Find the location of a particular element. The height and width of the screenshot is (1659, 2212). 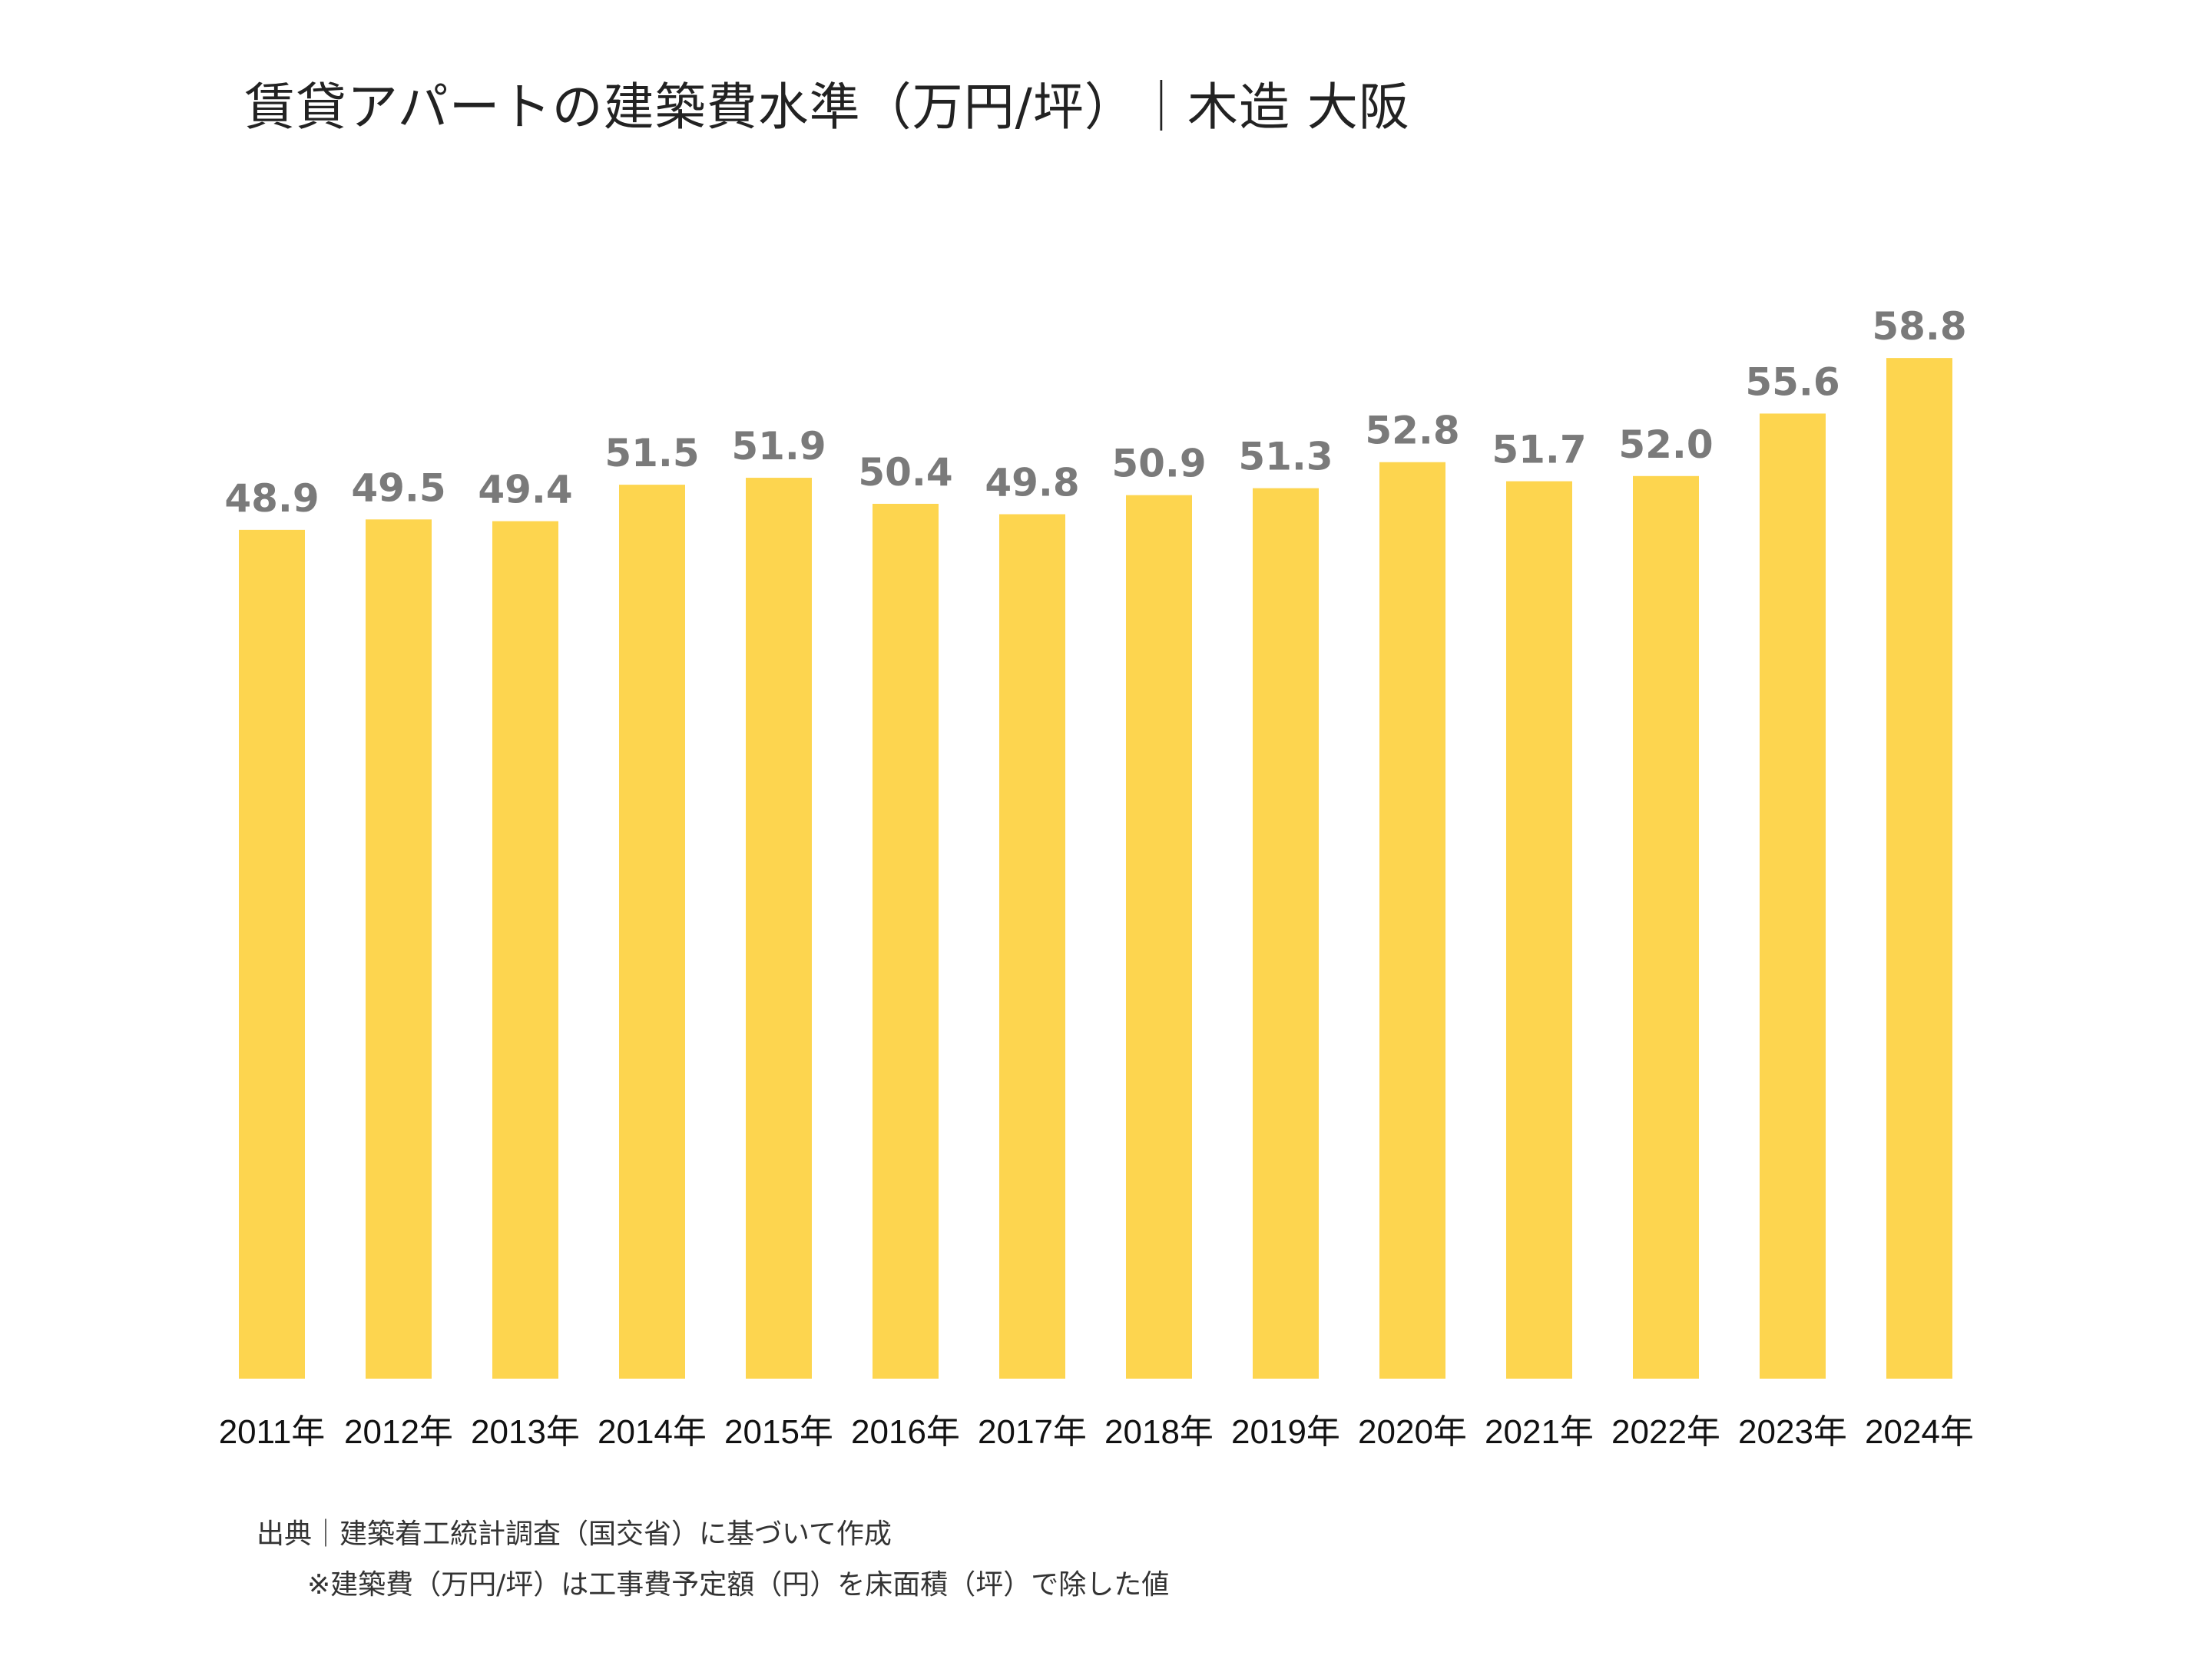

remark-note: ※建築費（万円/坪）は工事費予定額（円）を床面積（坪）で除した値 is located at coordinates (738, 1585).